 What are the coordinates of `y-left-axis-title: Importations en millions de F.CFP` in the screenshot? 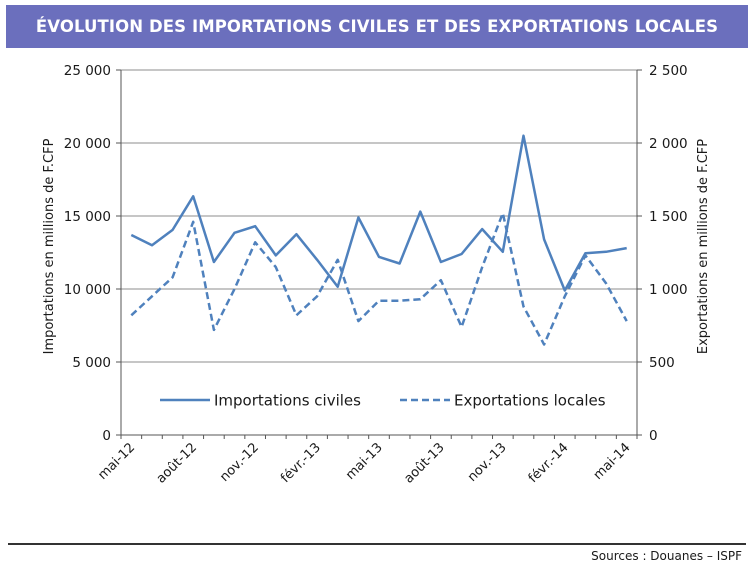 It's located at (49, 246).